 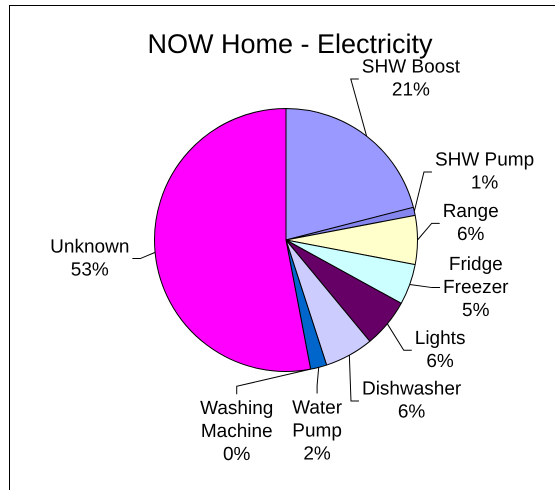 I want to click on slice-label: Unknown, so click(x=90, y=247).